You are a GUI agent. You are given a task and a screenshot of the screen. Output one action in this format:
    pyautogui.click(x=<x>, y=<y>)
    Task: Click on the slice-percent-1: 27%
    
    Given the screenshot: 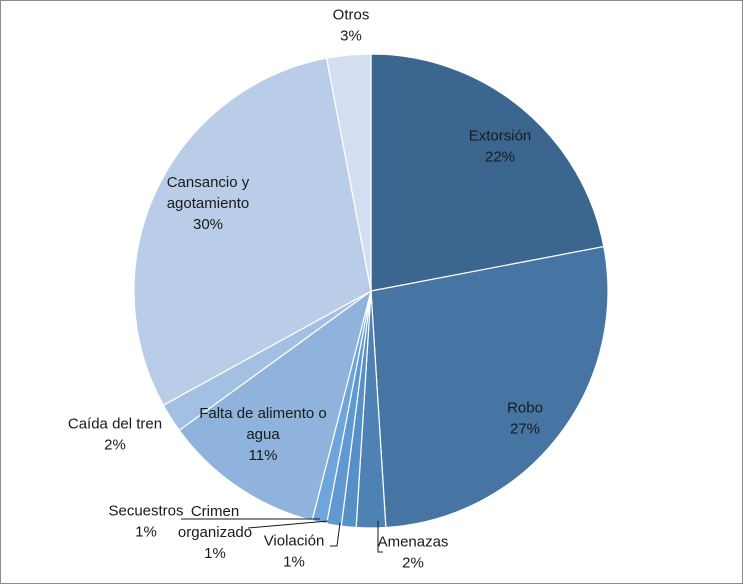 What is the action you would take?
    pyautogui.click(x=525, y=429)
    